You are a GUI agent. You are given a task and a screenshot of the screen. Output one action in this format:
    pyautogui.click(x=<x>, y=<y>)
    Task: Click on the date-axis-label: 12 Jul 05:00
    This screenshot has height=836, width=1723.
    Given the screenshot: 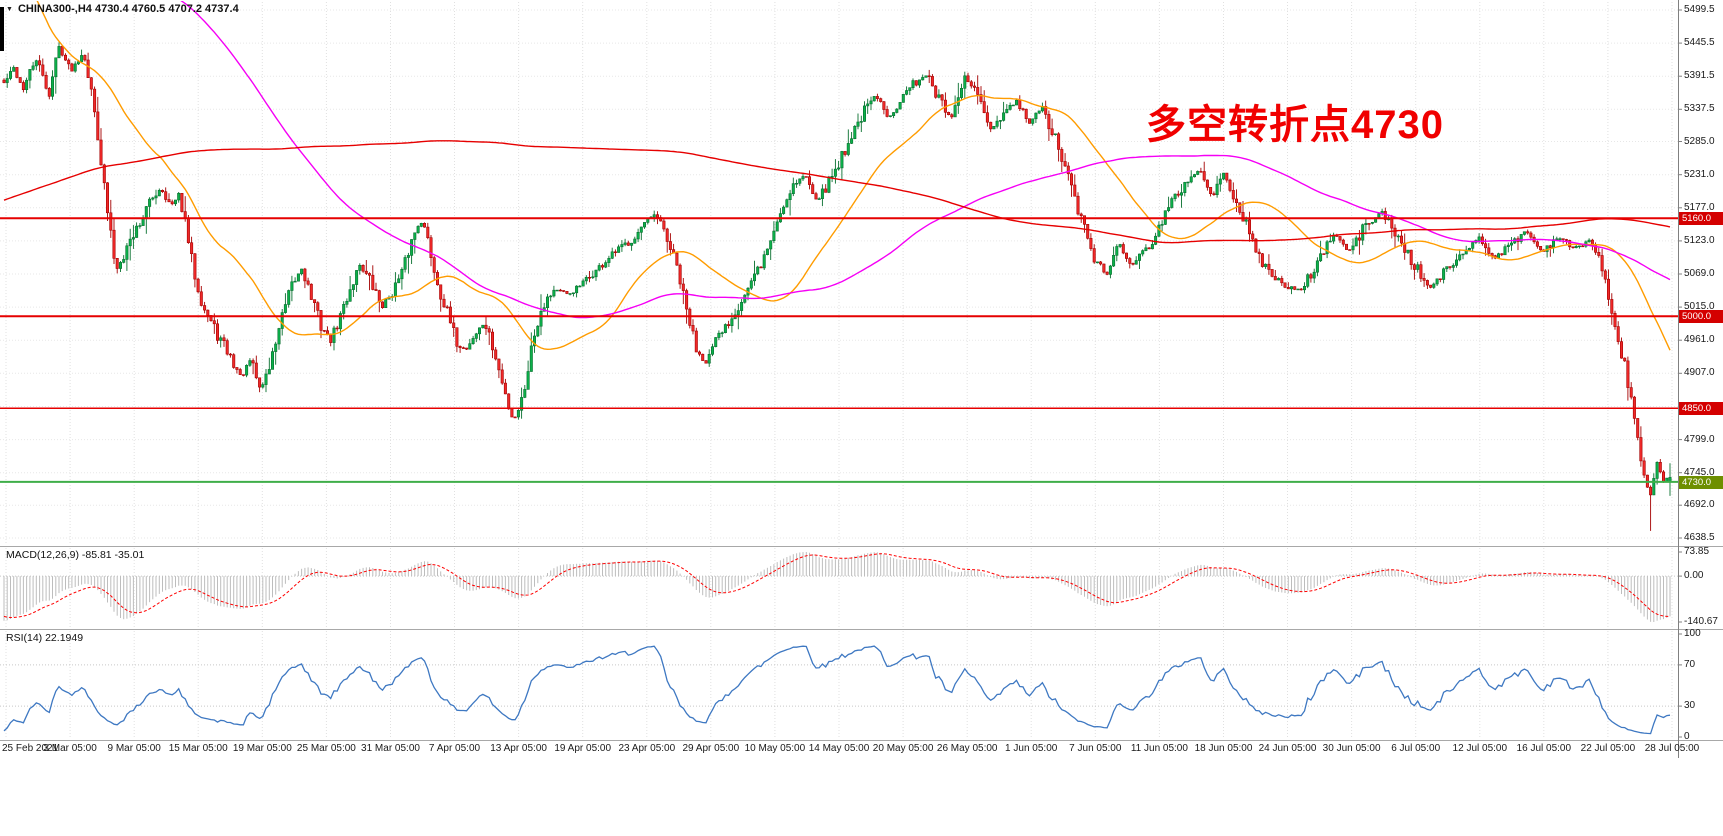 What is the action you would take?
    pyautogui.click(x=1480, y=748)
    